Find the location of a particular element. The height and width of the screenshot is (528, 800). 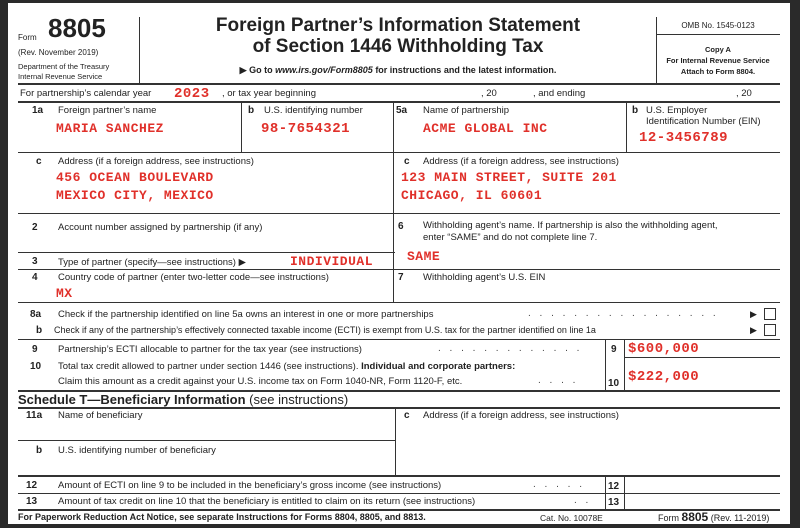

leader-dots: . . . . . . . . . . . . . is located at coordinates (510, 348).